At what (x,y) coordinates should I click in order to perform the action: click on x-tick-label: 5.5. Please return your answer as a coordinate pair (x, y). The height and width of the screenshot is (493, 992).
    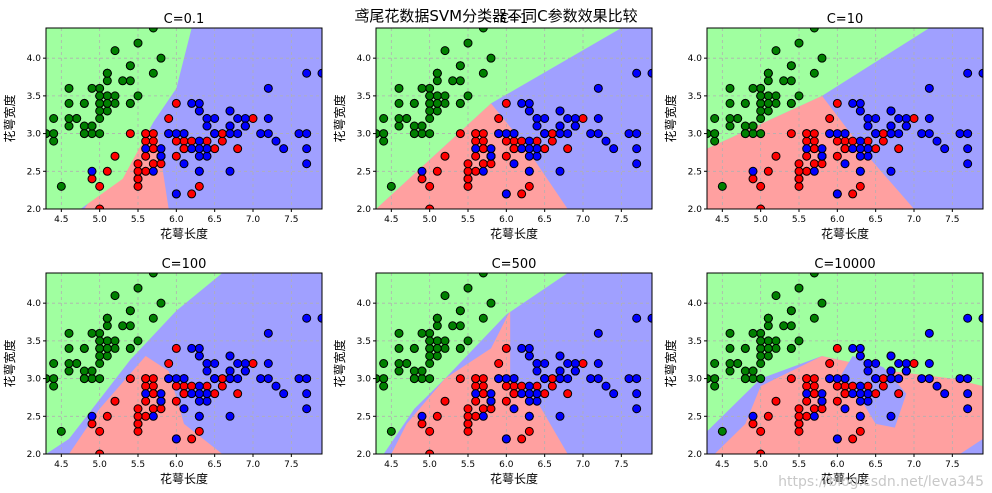
    Looking at the image, I should click on (468, 465).